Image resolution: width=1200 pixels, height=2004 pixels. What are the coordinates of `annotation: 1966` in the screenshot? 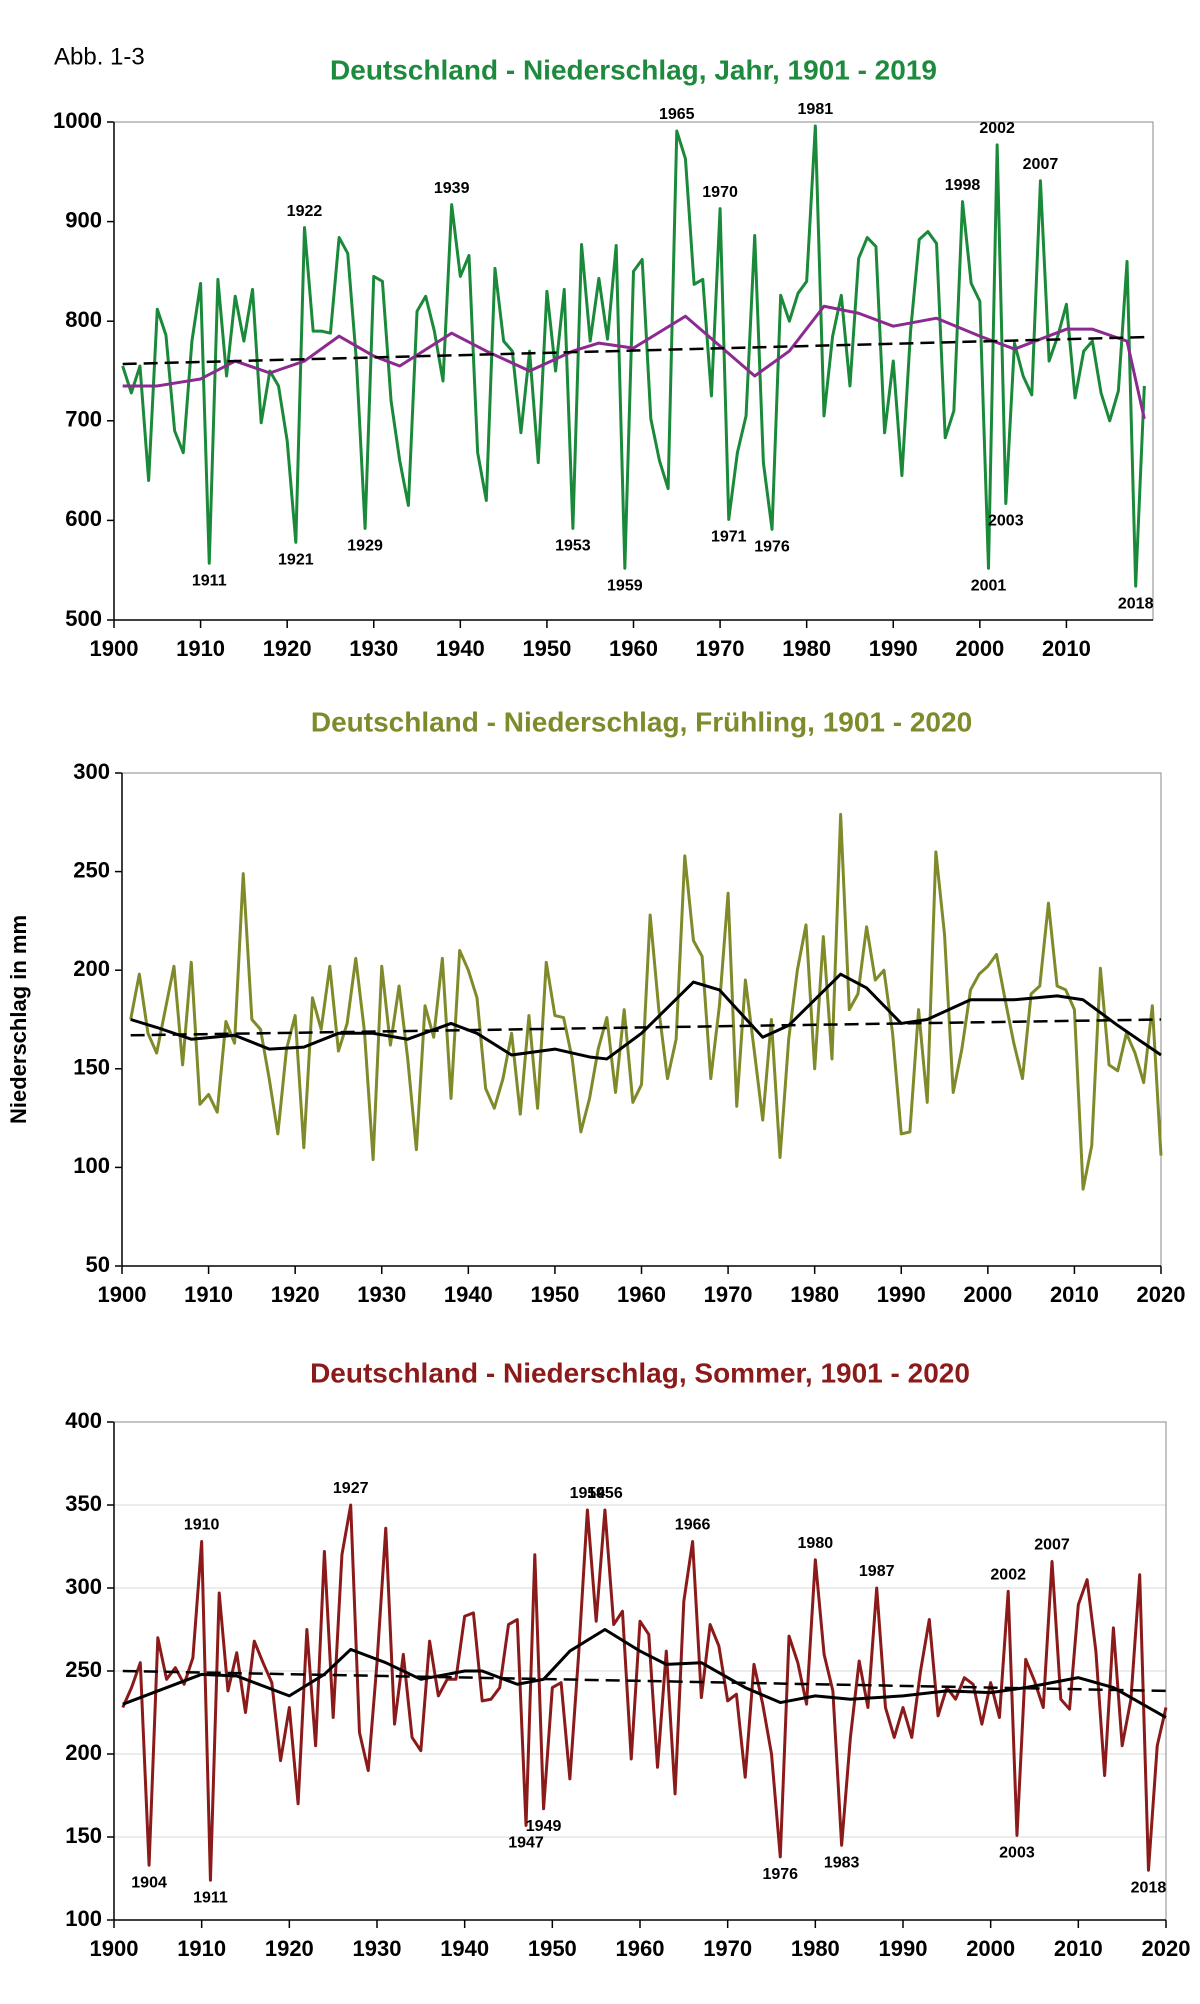 It's located at (693, 1525).